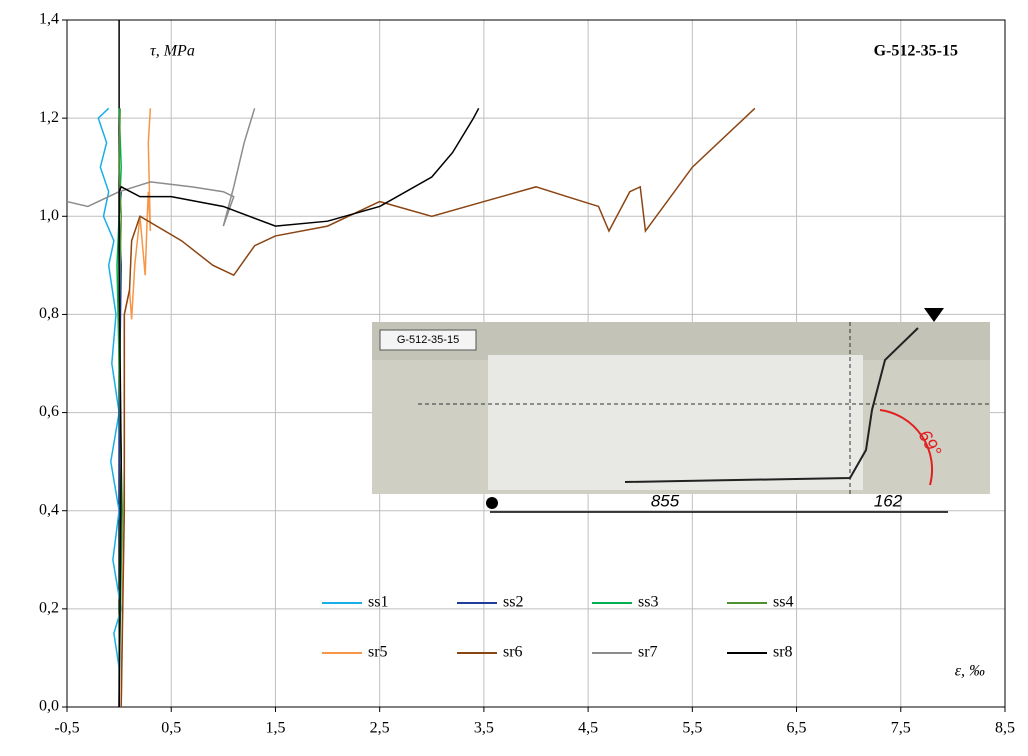  Describe the element at coordinates (648, 652) in the screenshot. I see `legend-label: sr7` at that location.